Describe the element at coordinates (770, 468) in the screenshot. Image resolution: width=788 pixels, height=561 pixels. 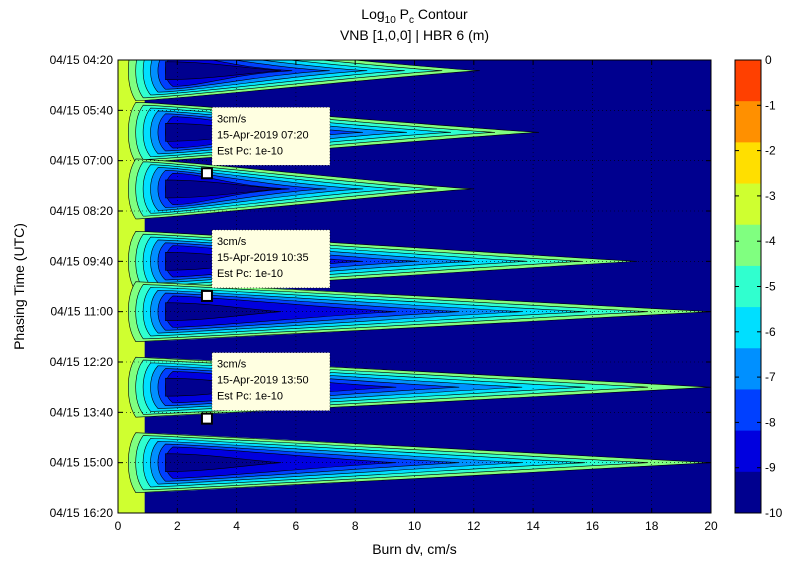
I see `colorbar-tick-label: -9` at that location.